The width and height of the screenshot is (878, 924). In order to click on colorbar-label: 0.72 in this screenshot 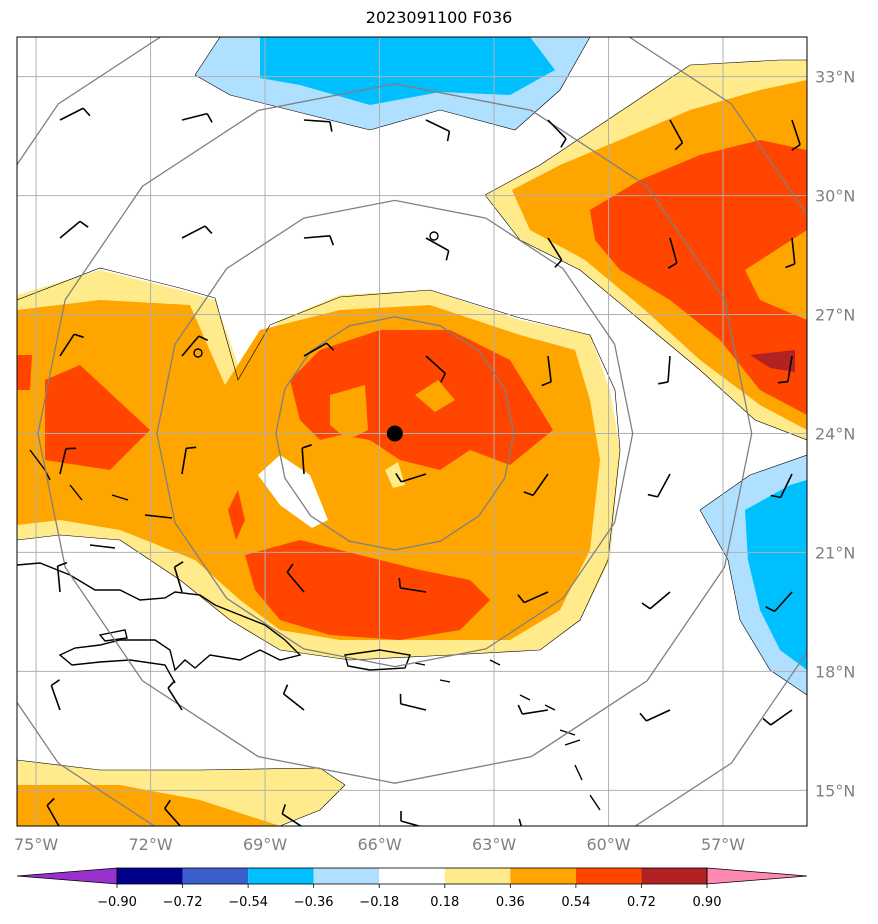, I will do `click(641, 902)`.